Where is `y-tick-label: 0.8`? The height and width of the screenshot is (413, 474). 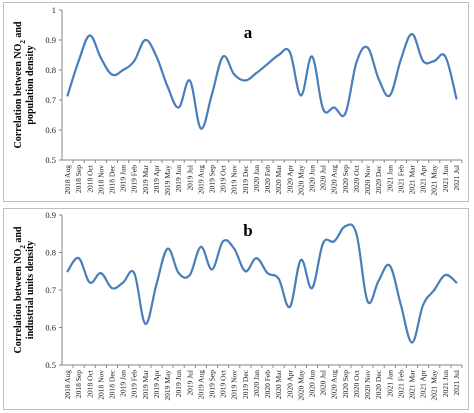 y-tick-label: 0.8 is located at coordinates (50, 70).